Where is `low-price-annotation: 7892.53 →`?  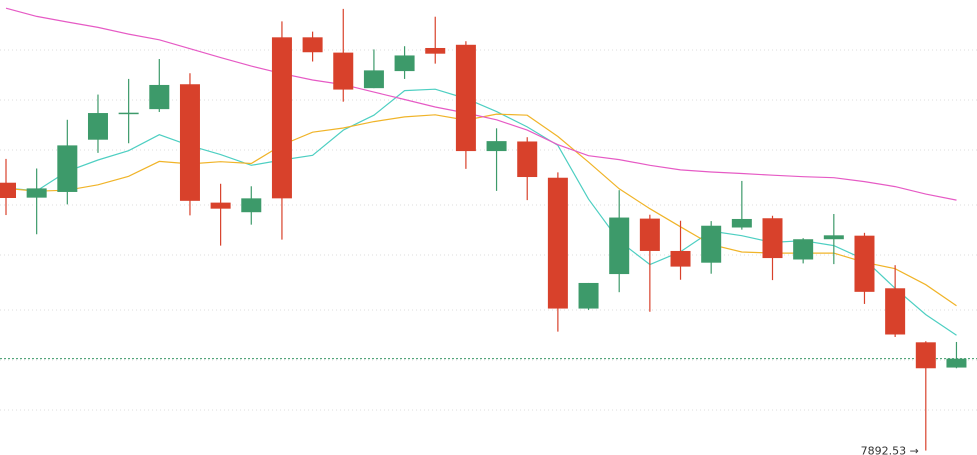 low-price-annotation: 7892.53 → is located at coordinates (890, 450).